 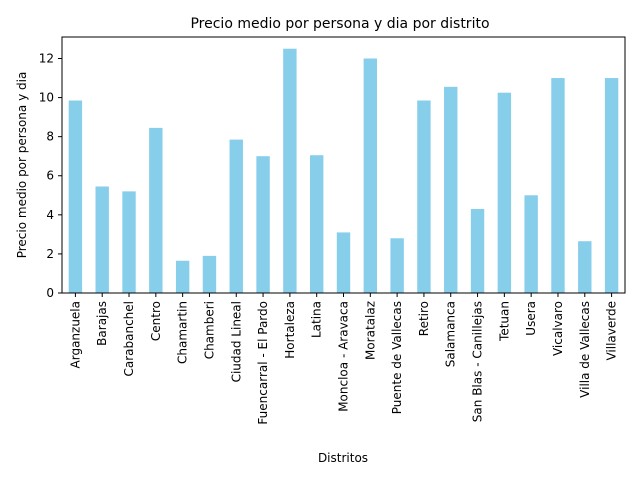 I want to click on y-tick-label: 12, so click(x=46, y=58).